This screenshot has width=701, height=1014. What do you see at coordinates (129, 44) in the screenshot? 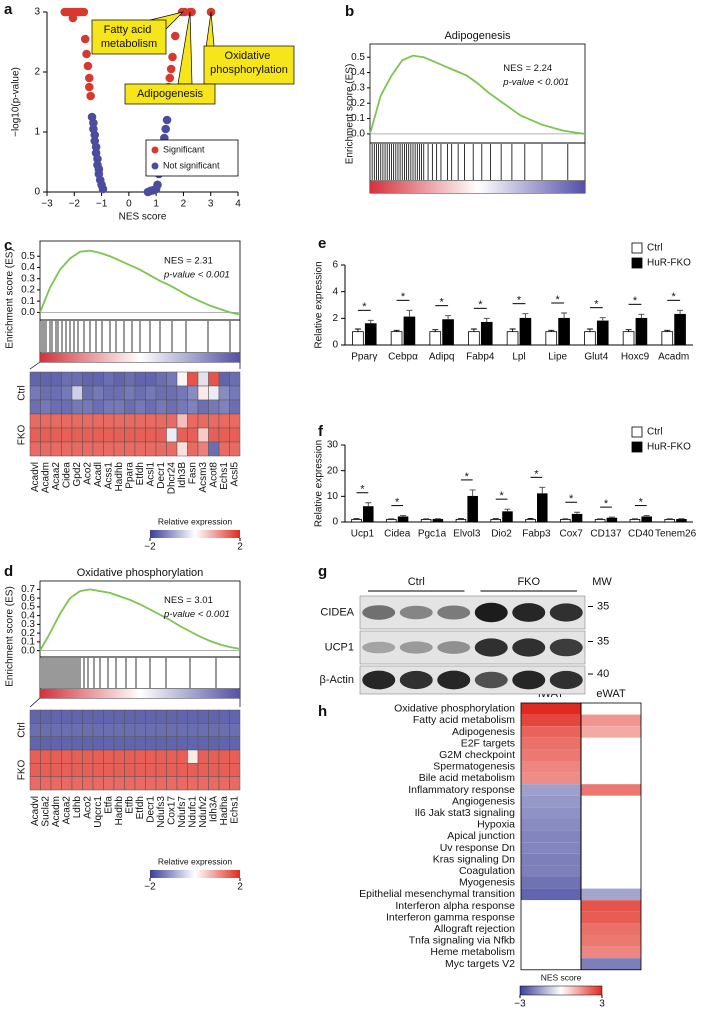
I see `annotation-line: metabolism` at bounding box center [129, 44].